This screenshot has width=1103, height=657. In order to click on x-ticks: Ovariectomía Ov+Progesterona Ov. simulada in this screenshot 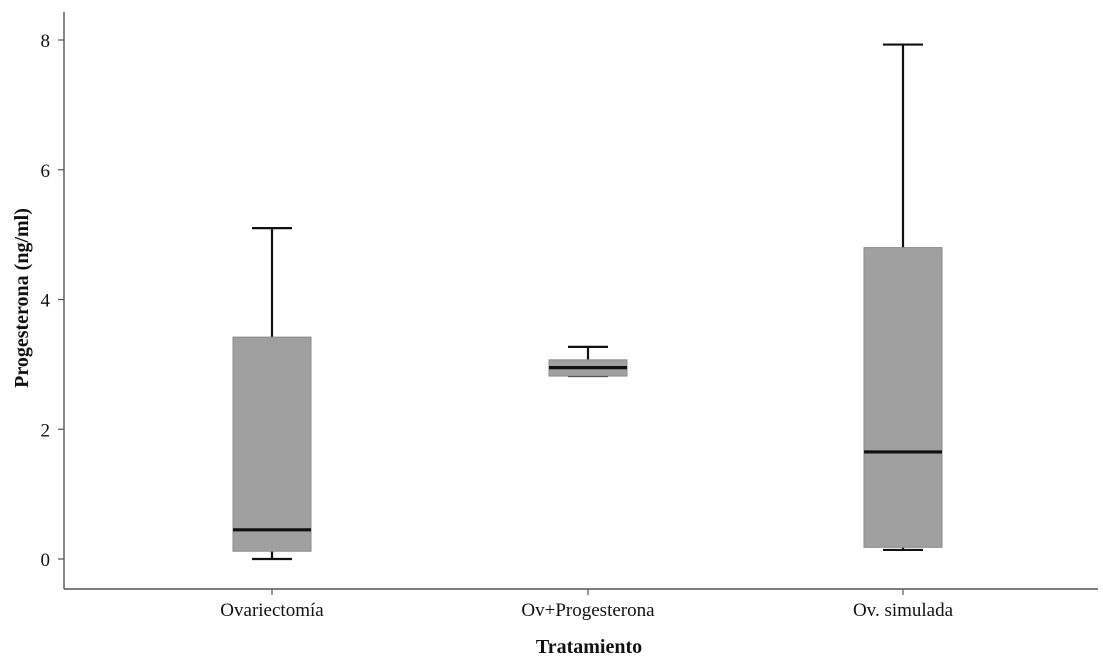, I will do `click(587, 605)`.